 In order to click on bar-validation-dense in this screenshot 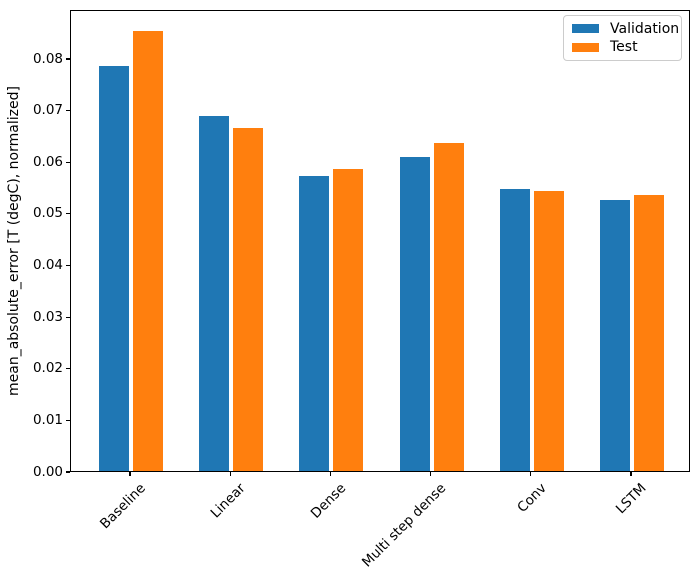, I will do `click(314, 323)`.